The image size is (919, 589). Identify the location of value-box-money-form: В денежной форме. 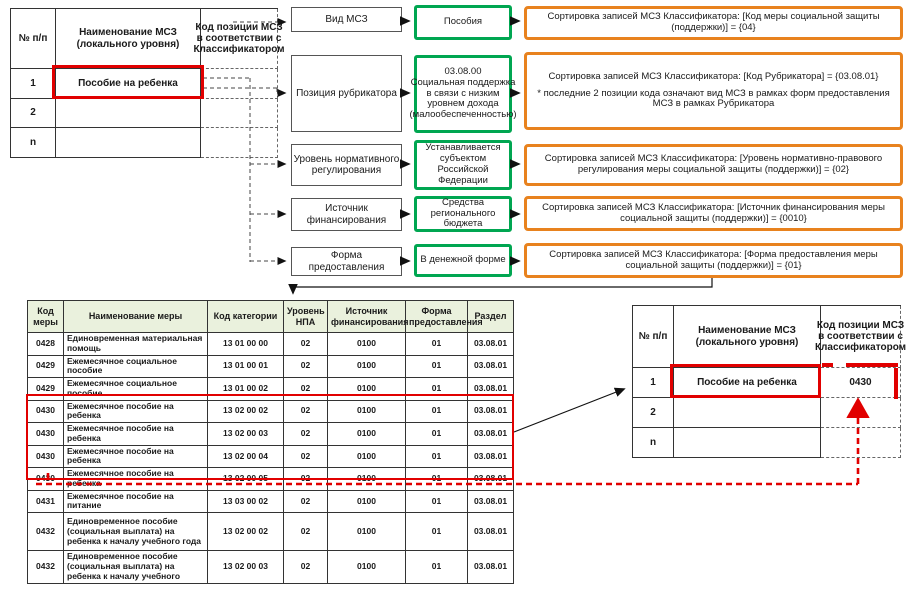
(463, 260).